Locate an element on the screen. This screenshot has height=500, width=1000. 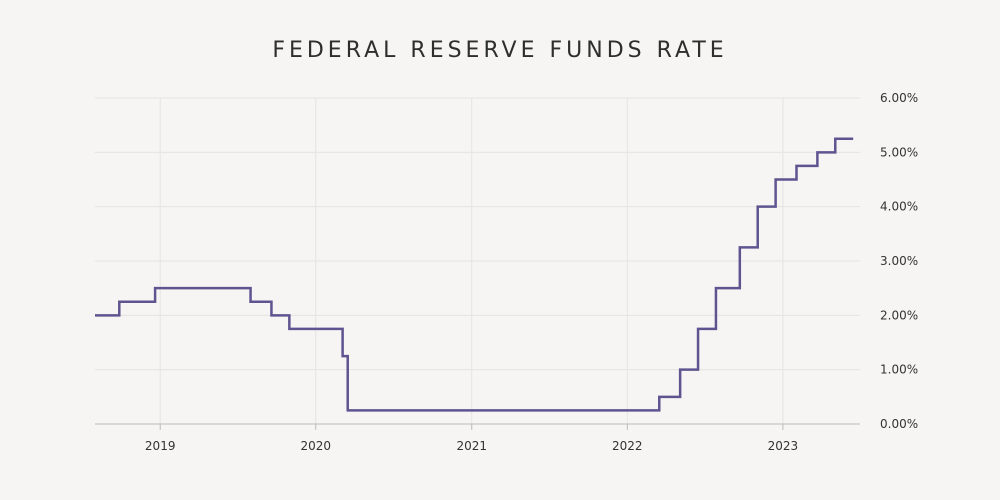
x-tick-label: 2020 is located at coordinates (315, 446).